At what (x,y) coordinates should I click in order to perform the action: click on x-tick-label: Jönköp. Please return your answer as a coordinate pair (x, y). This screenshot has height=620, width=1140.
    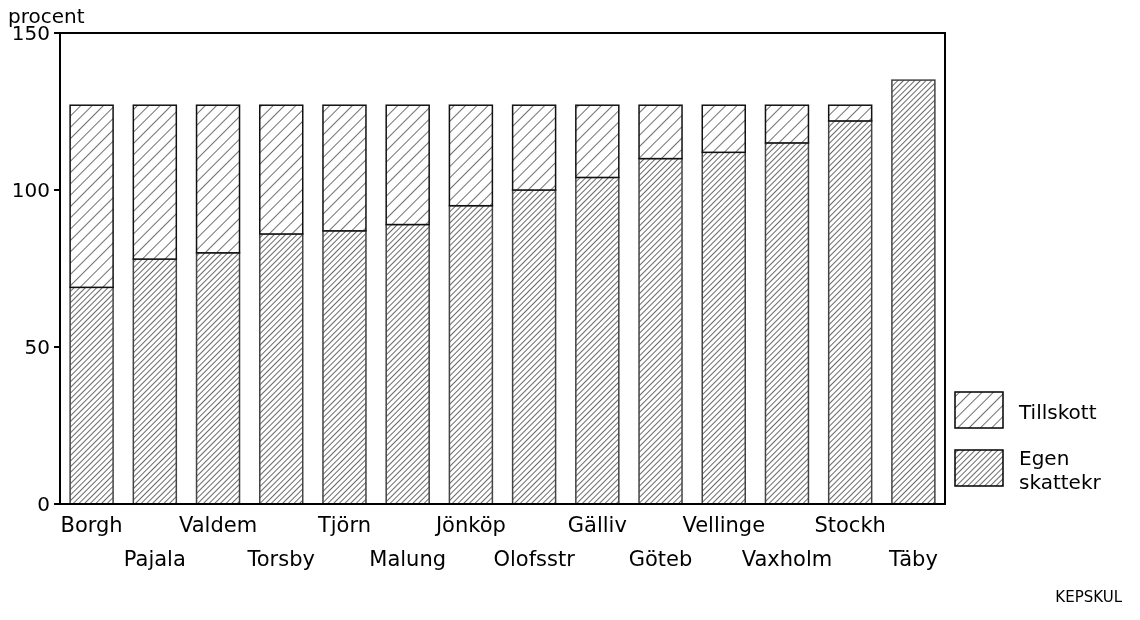
    Looking at the image, I should click on (469, 525).